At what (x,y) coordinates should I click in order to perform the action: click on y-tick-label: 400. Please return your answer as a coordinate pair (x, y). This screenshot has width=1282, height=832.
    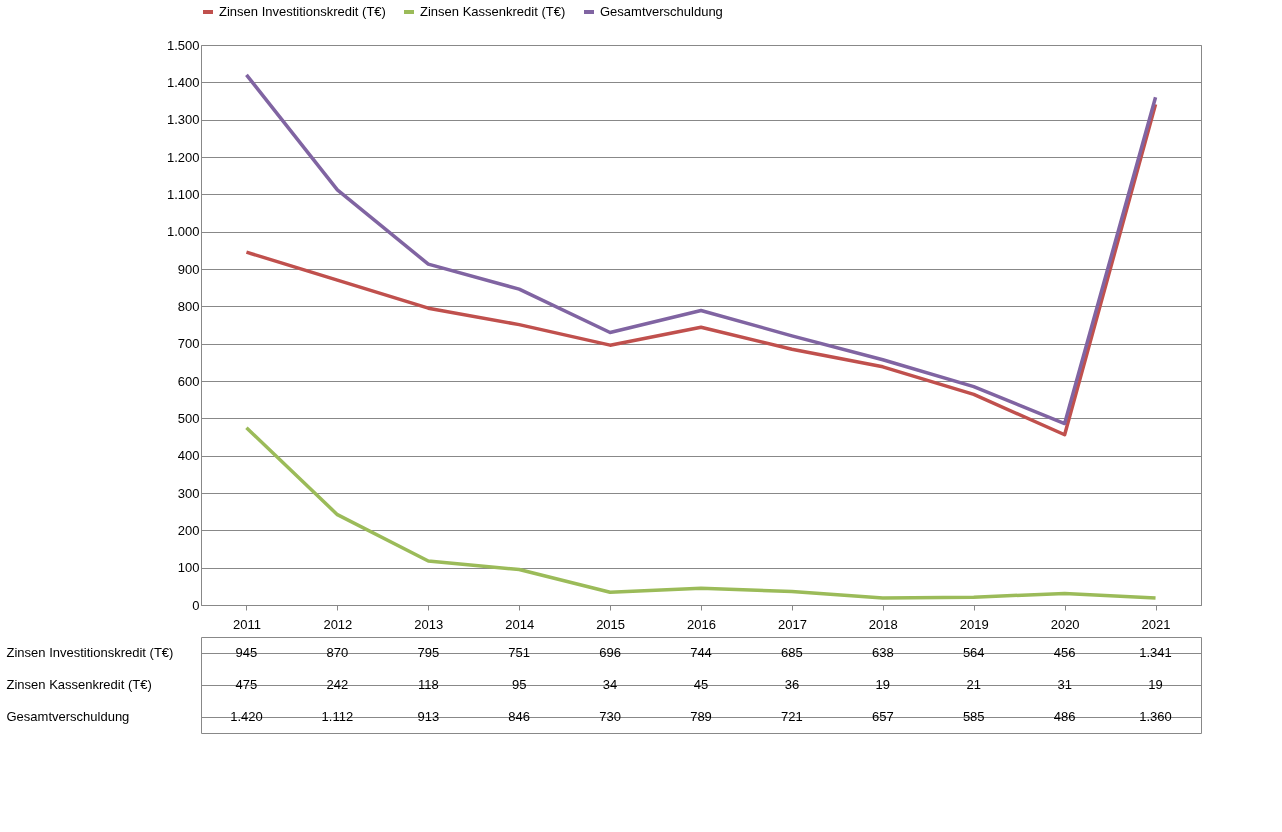
    Looking at the image, I should click on (188, 456).